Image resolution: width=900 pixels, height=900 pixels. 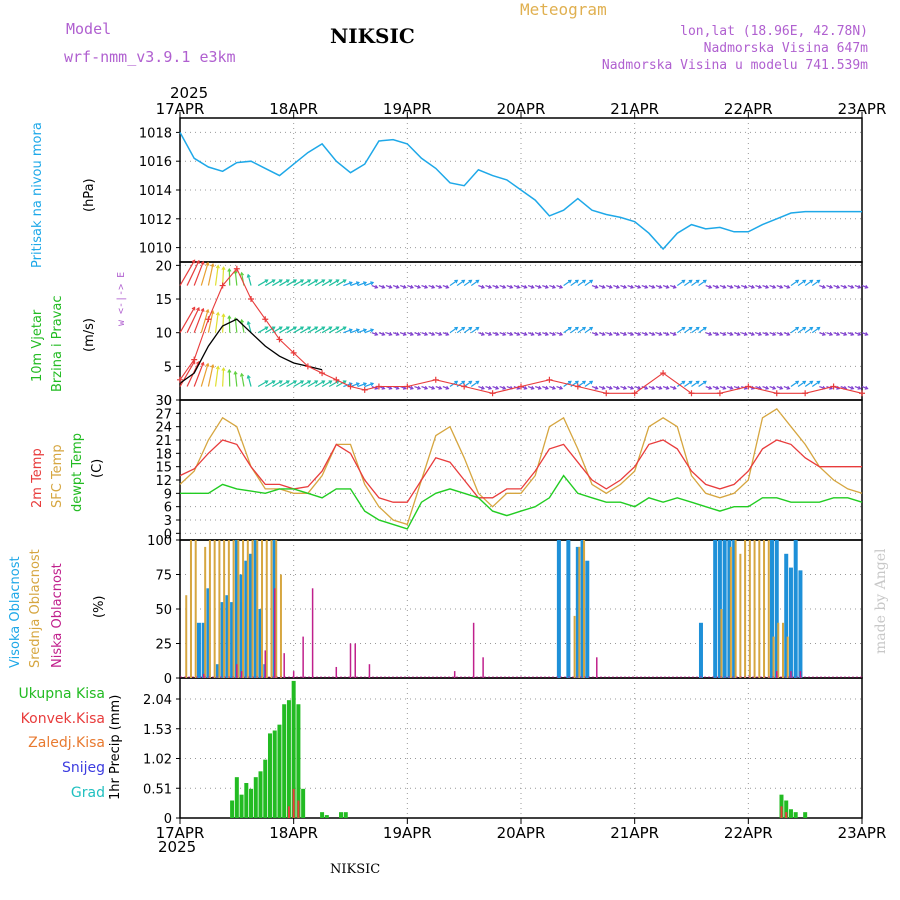 I want to click on pressure-line, so click(x=520, y=191).